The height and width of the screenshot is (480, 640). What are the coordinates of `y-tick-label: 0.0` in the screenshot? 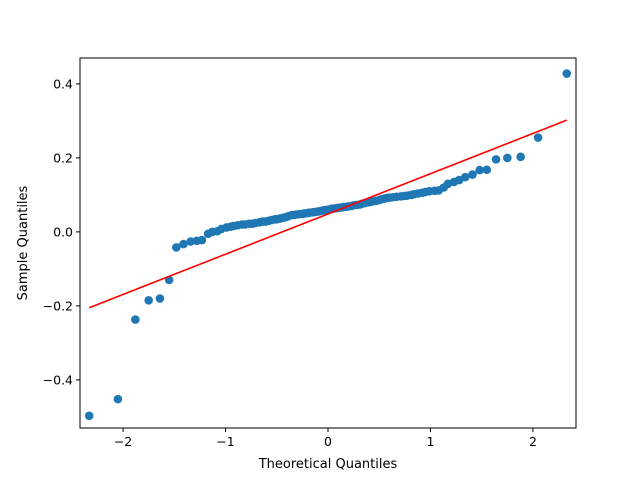 It's located at (63, 231).